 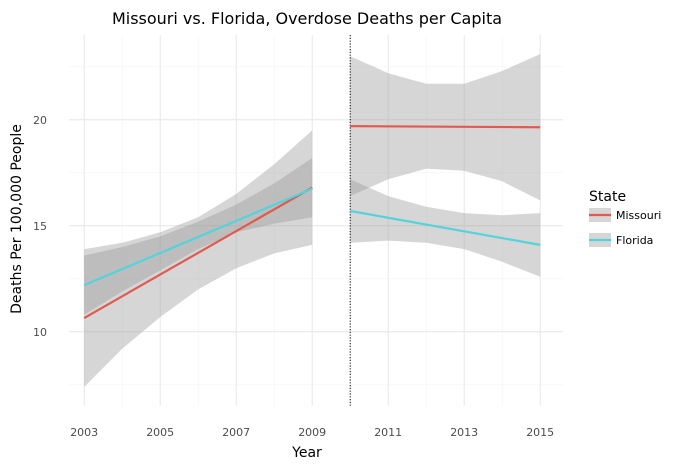 What do you see at coordinates (236, 432) in the screenshot?
I see `x-tick-label: 2007` at bounding box center [236, 432].